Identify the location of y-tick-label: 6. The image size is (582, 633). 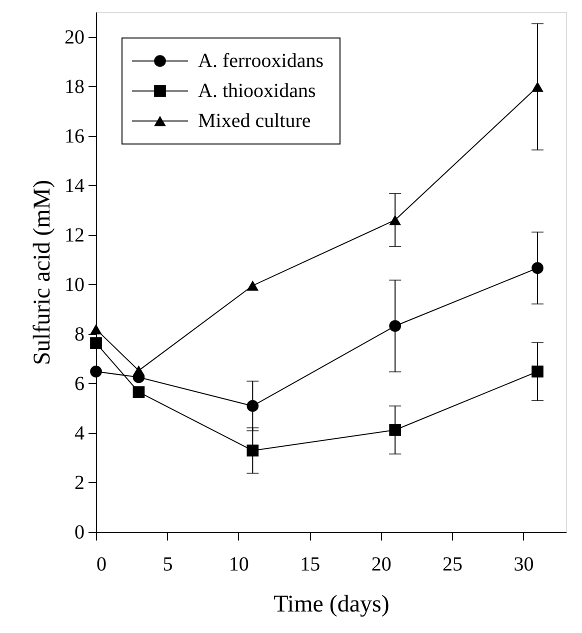
(79, 383).